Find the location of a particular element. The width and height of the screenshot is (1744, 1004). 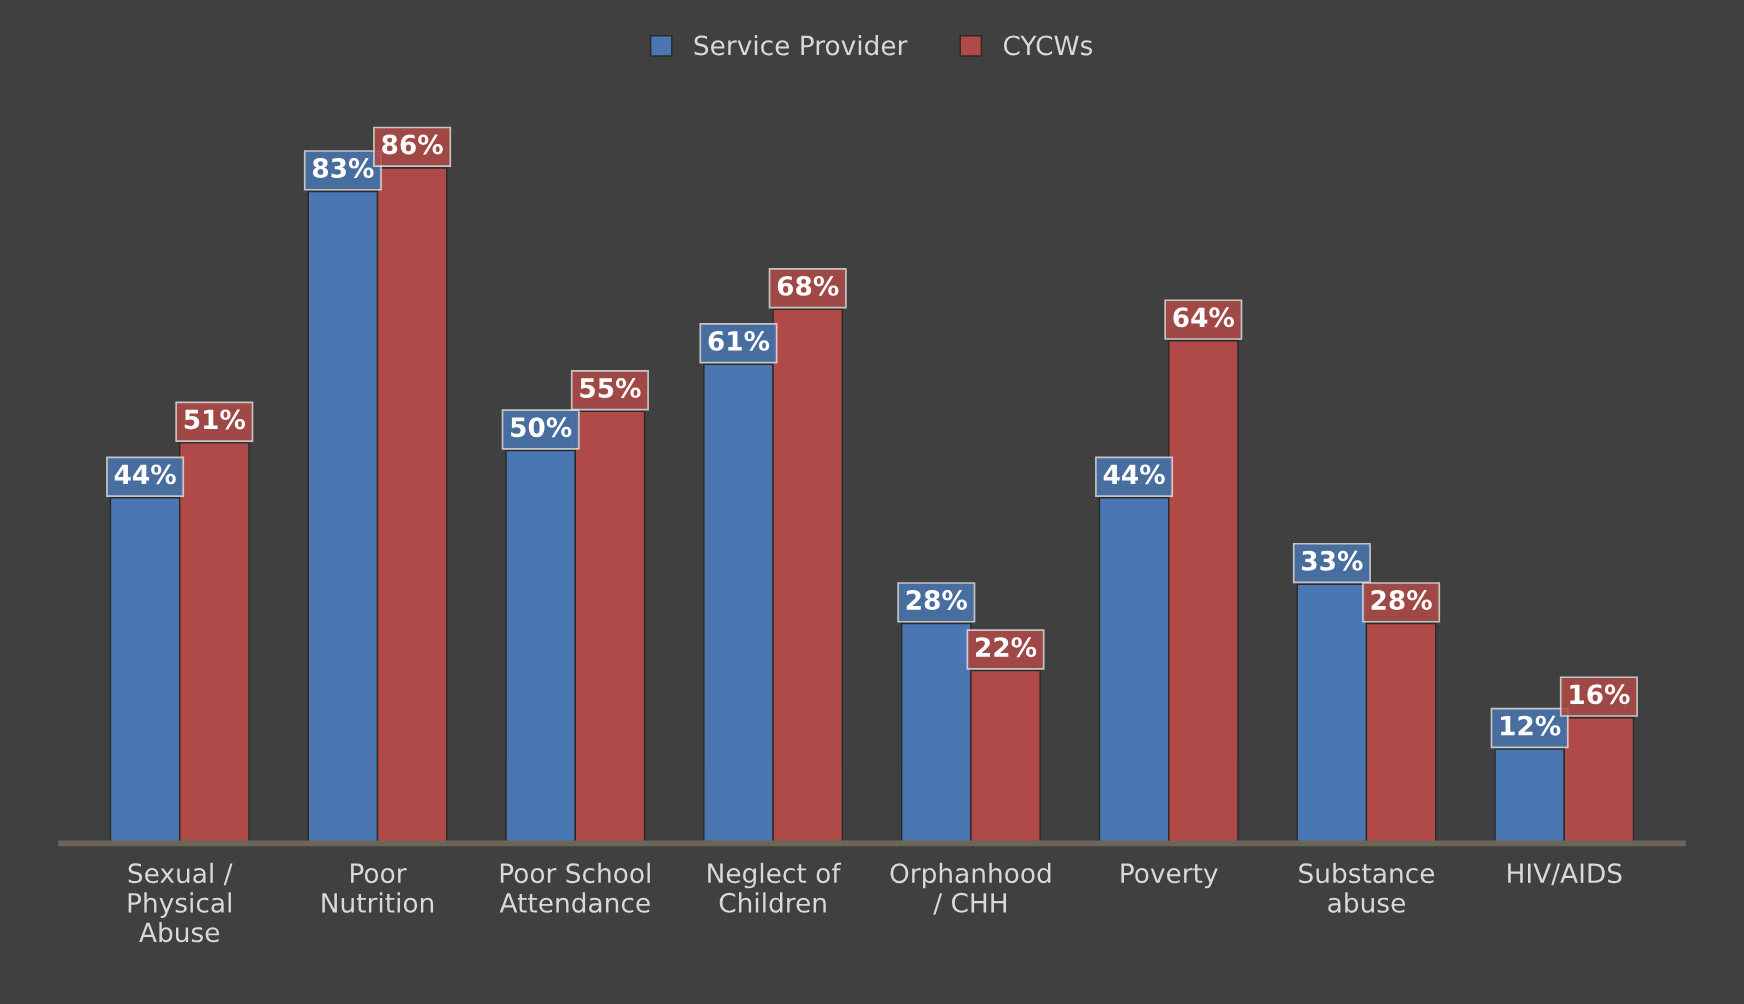

x-tick-label: Sexual / Physical Abuse is located at coordinates (180, 902).